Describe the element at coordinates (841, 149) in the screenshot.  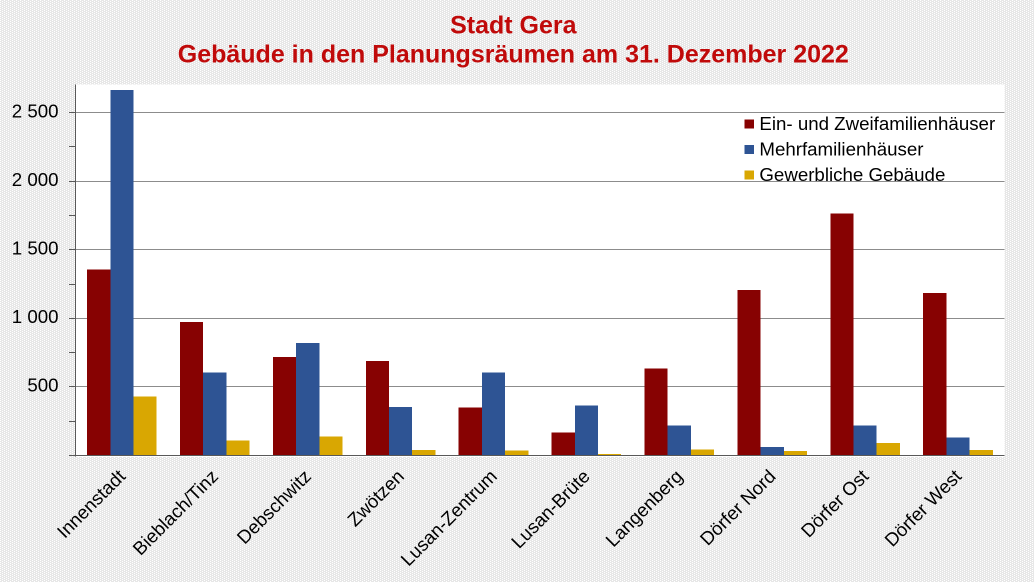
I see `svg-text: Mehrfamilienhäuser` at that location.